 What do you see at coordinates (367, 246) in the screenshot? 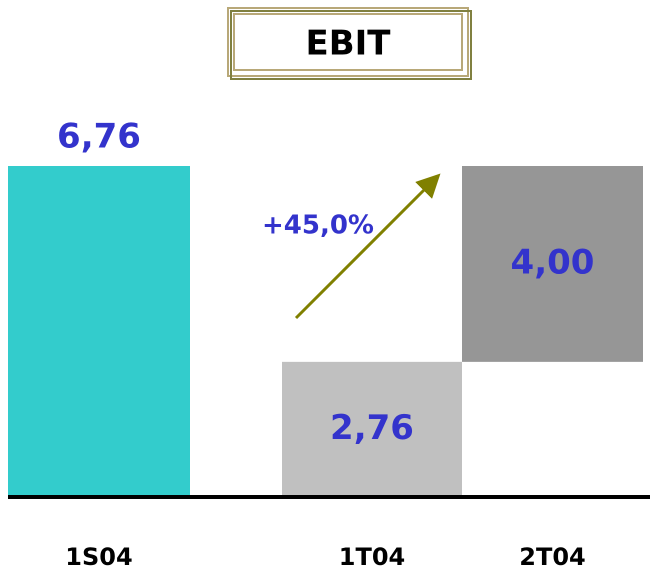
I see `growth-arrow` at bounding box center [367, 246].